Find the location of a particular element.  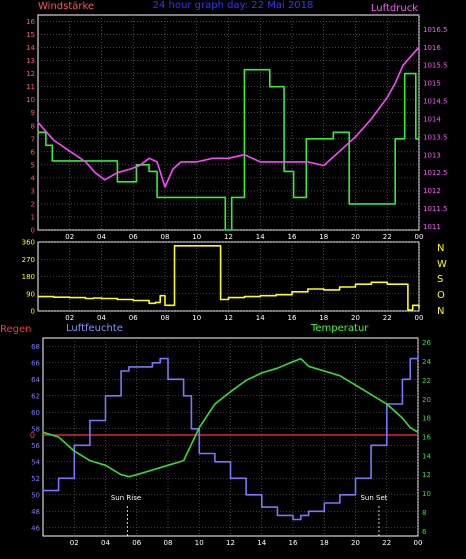

p2-y-tick-label: 90 is located at coordinates (30, 294).